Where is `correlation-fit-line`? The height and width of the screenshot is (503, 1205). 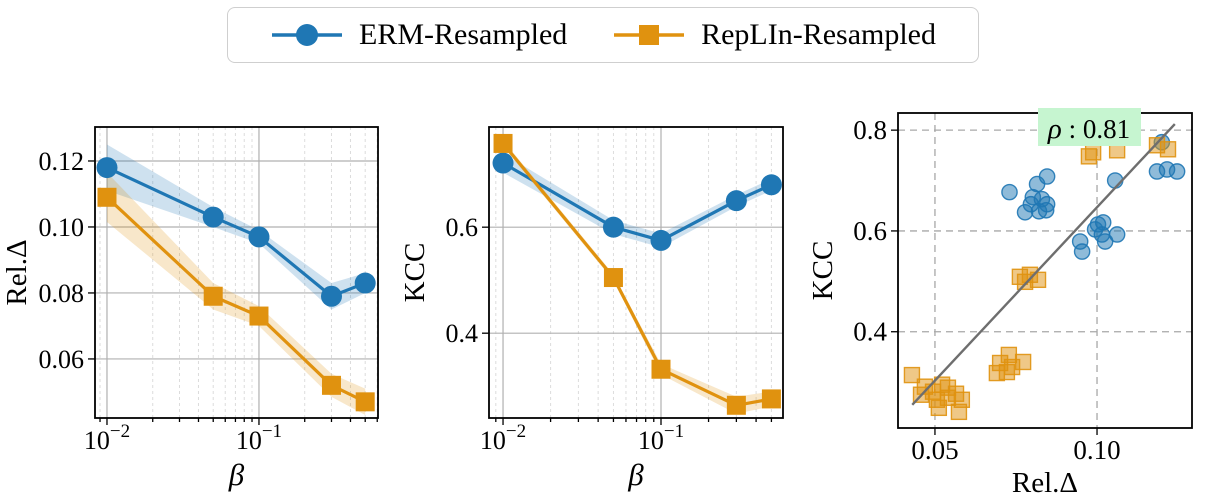 correlation-fit-line is located at coordinates (1043, 264).